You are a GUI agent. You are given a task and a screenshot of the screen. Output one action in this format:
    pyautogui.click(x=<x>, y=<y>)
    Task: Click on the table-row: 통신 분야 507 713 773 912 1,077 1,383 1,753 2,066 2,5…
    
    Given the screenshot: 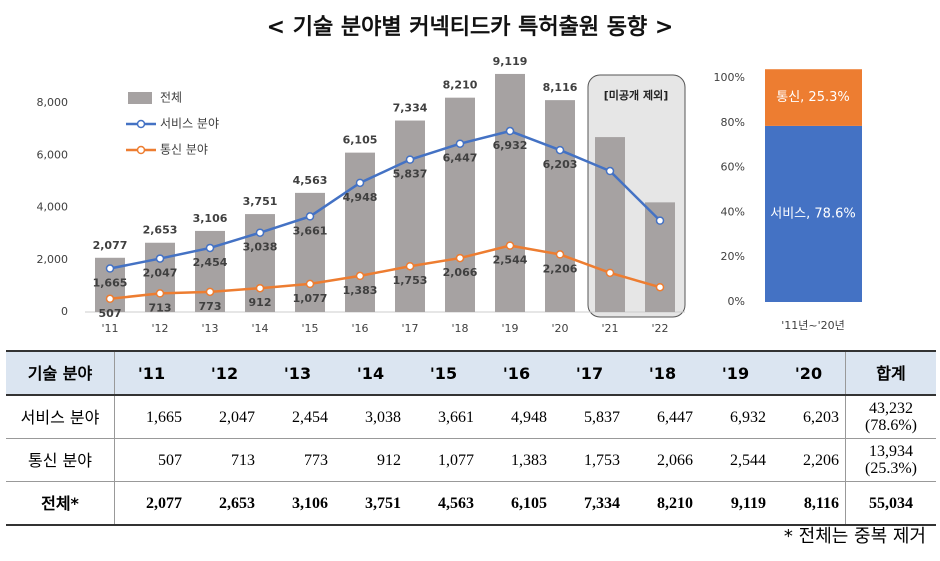 What is the action you would take?
    pyautogui.click(x=471, y=460)
    